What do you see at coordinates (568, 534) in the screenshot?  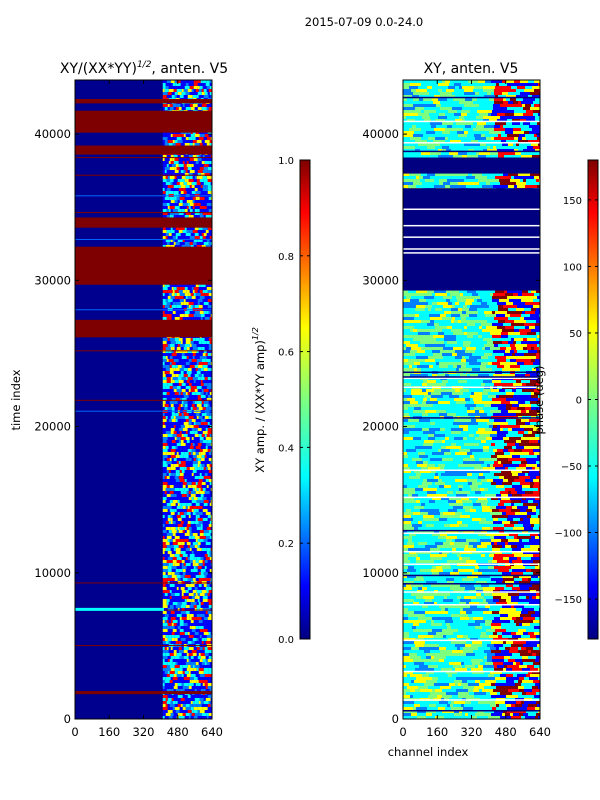 I see `colorbar-tick-label: −100` at bounding box center [568, 534].